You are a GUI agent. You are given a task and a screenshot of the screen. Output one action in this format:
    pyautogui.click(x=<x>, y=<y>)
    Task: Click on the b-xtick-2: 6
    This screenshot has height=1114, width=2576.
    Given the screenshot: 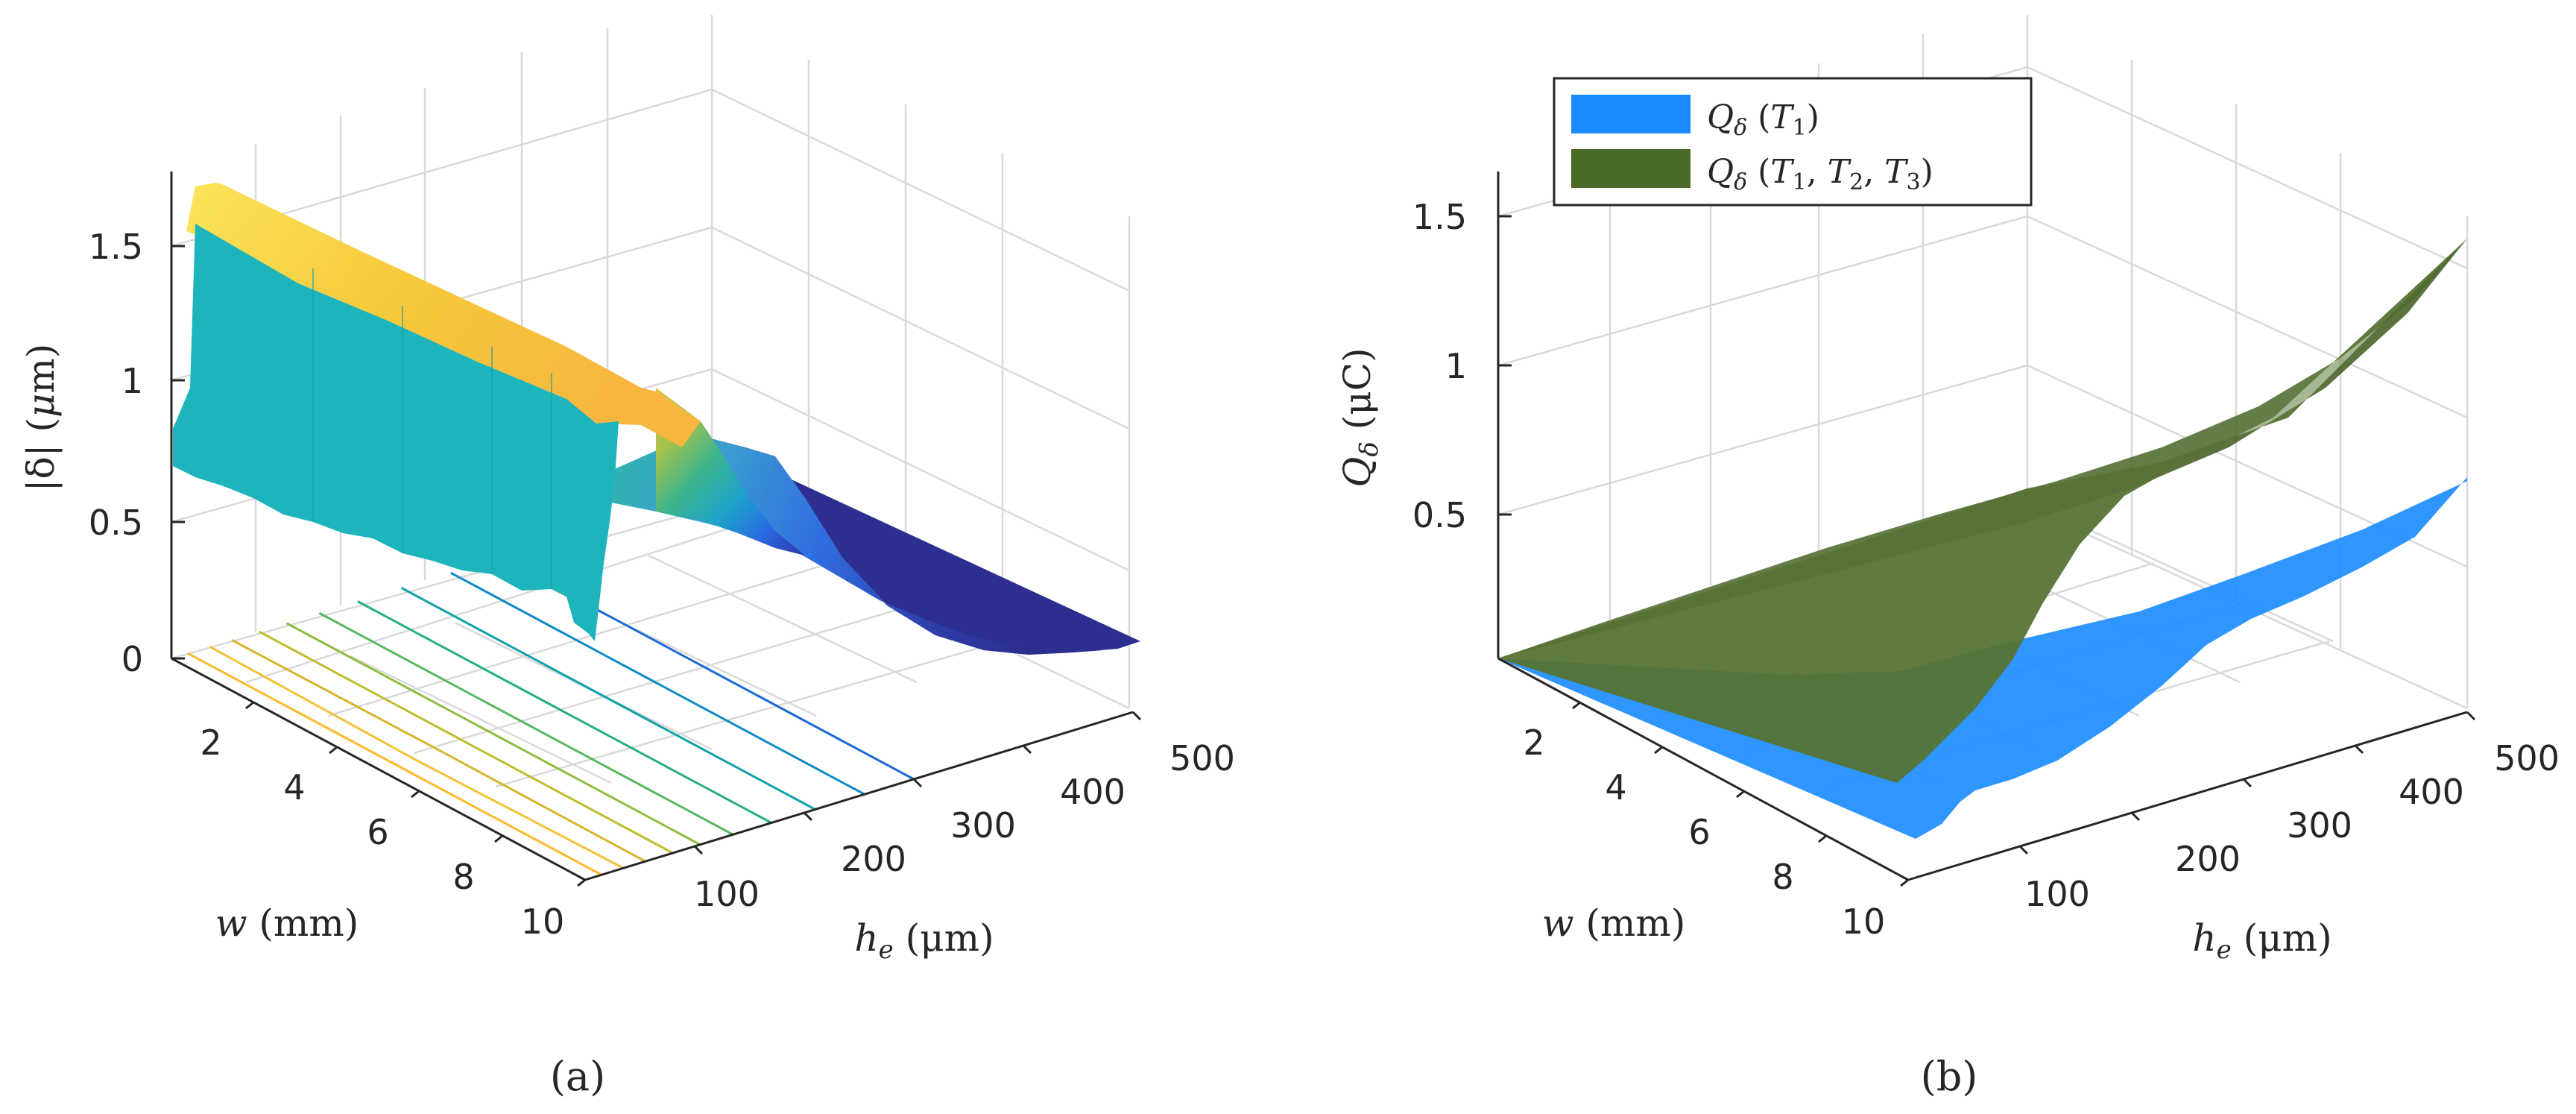 What is the action you would take?
    pyautogui.click(x=1699, y=832)
    